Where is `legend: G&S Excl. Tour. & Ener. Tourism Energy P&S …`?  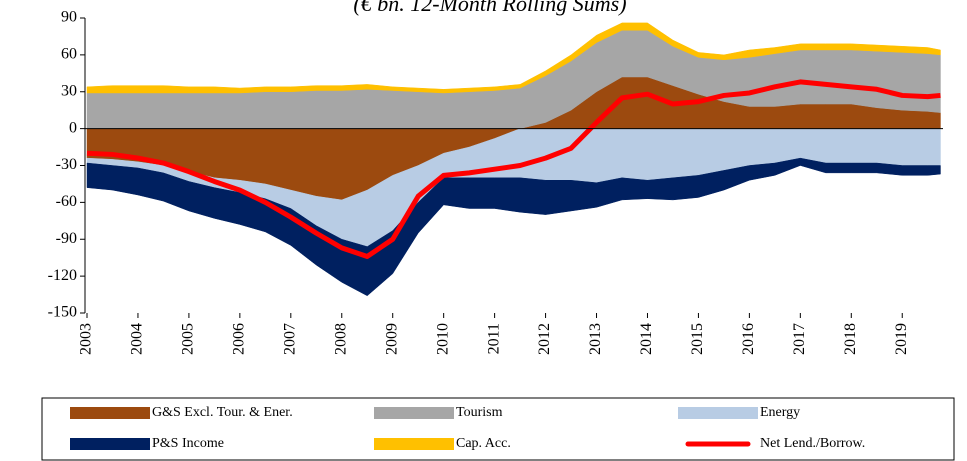
legend: G&S Excl. Tour. & Ener. Tourism Energy P&S … is located at coordinates (467, 428).